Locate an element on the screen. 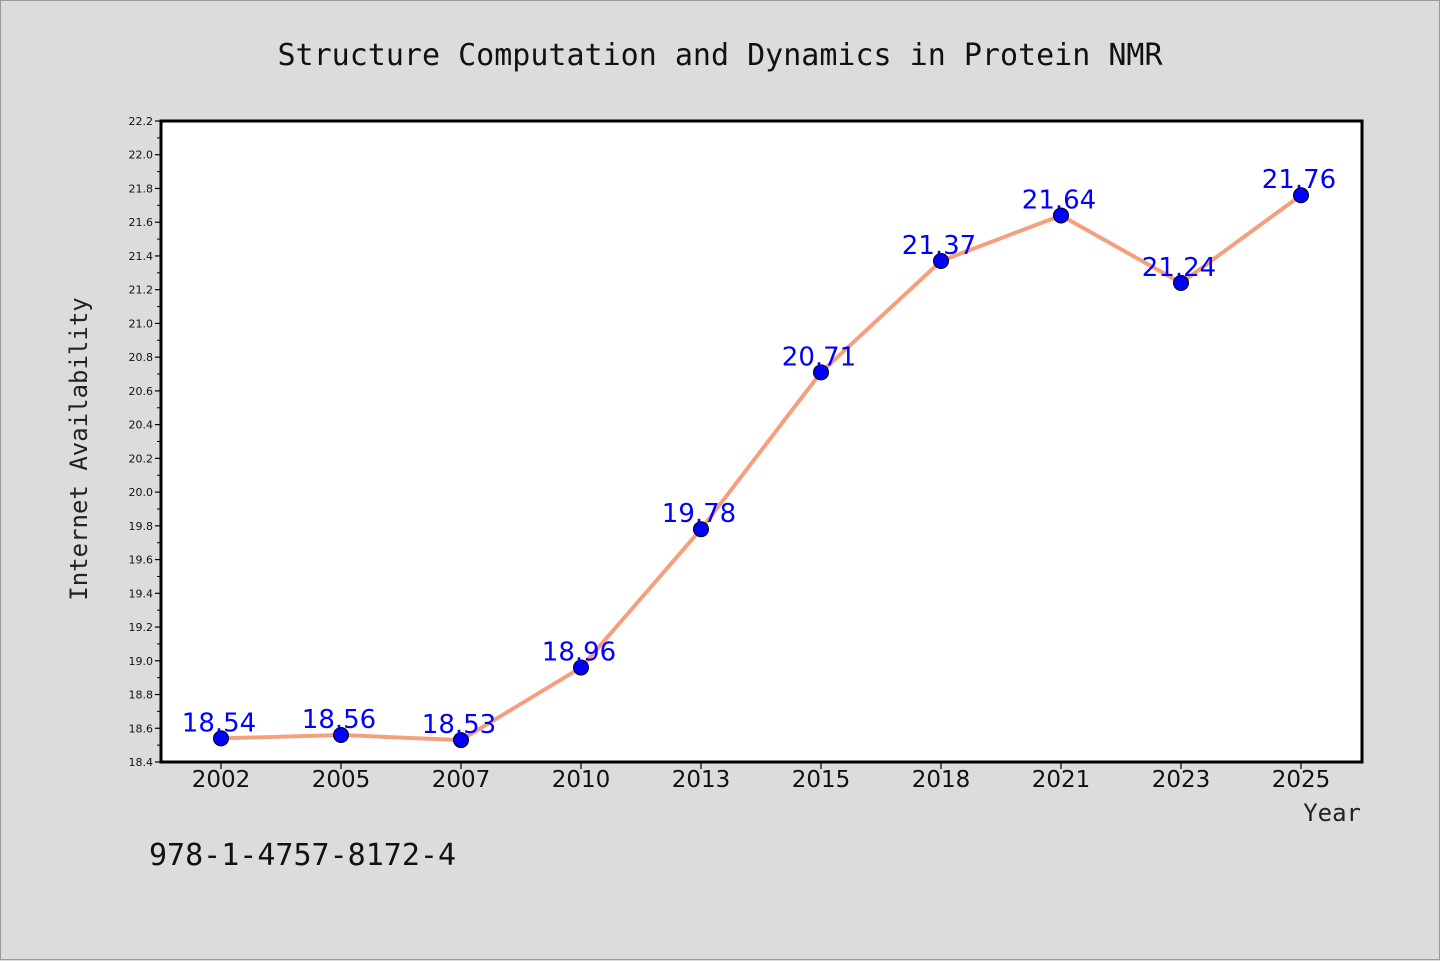  x-tick-label: 2013 is located at coordinates (701, 780).